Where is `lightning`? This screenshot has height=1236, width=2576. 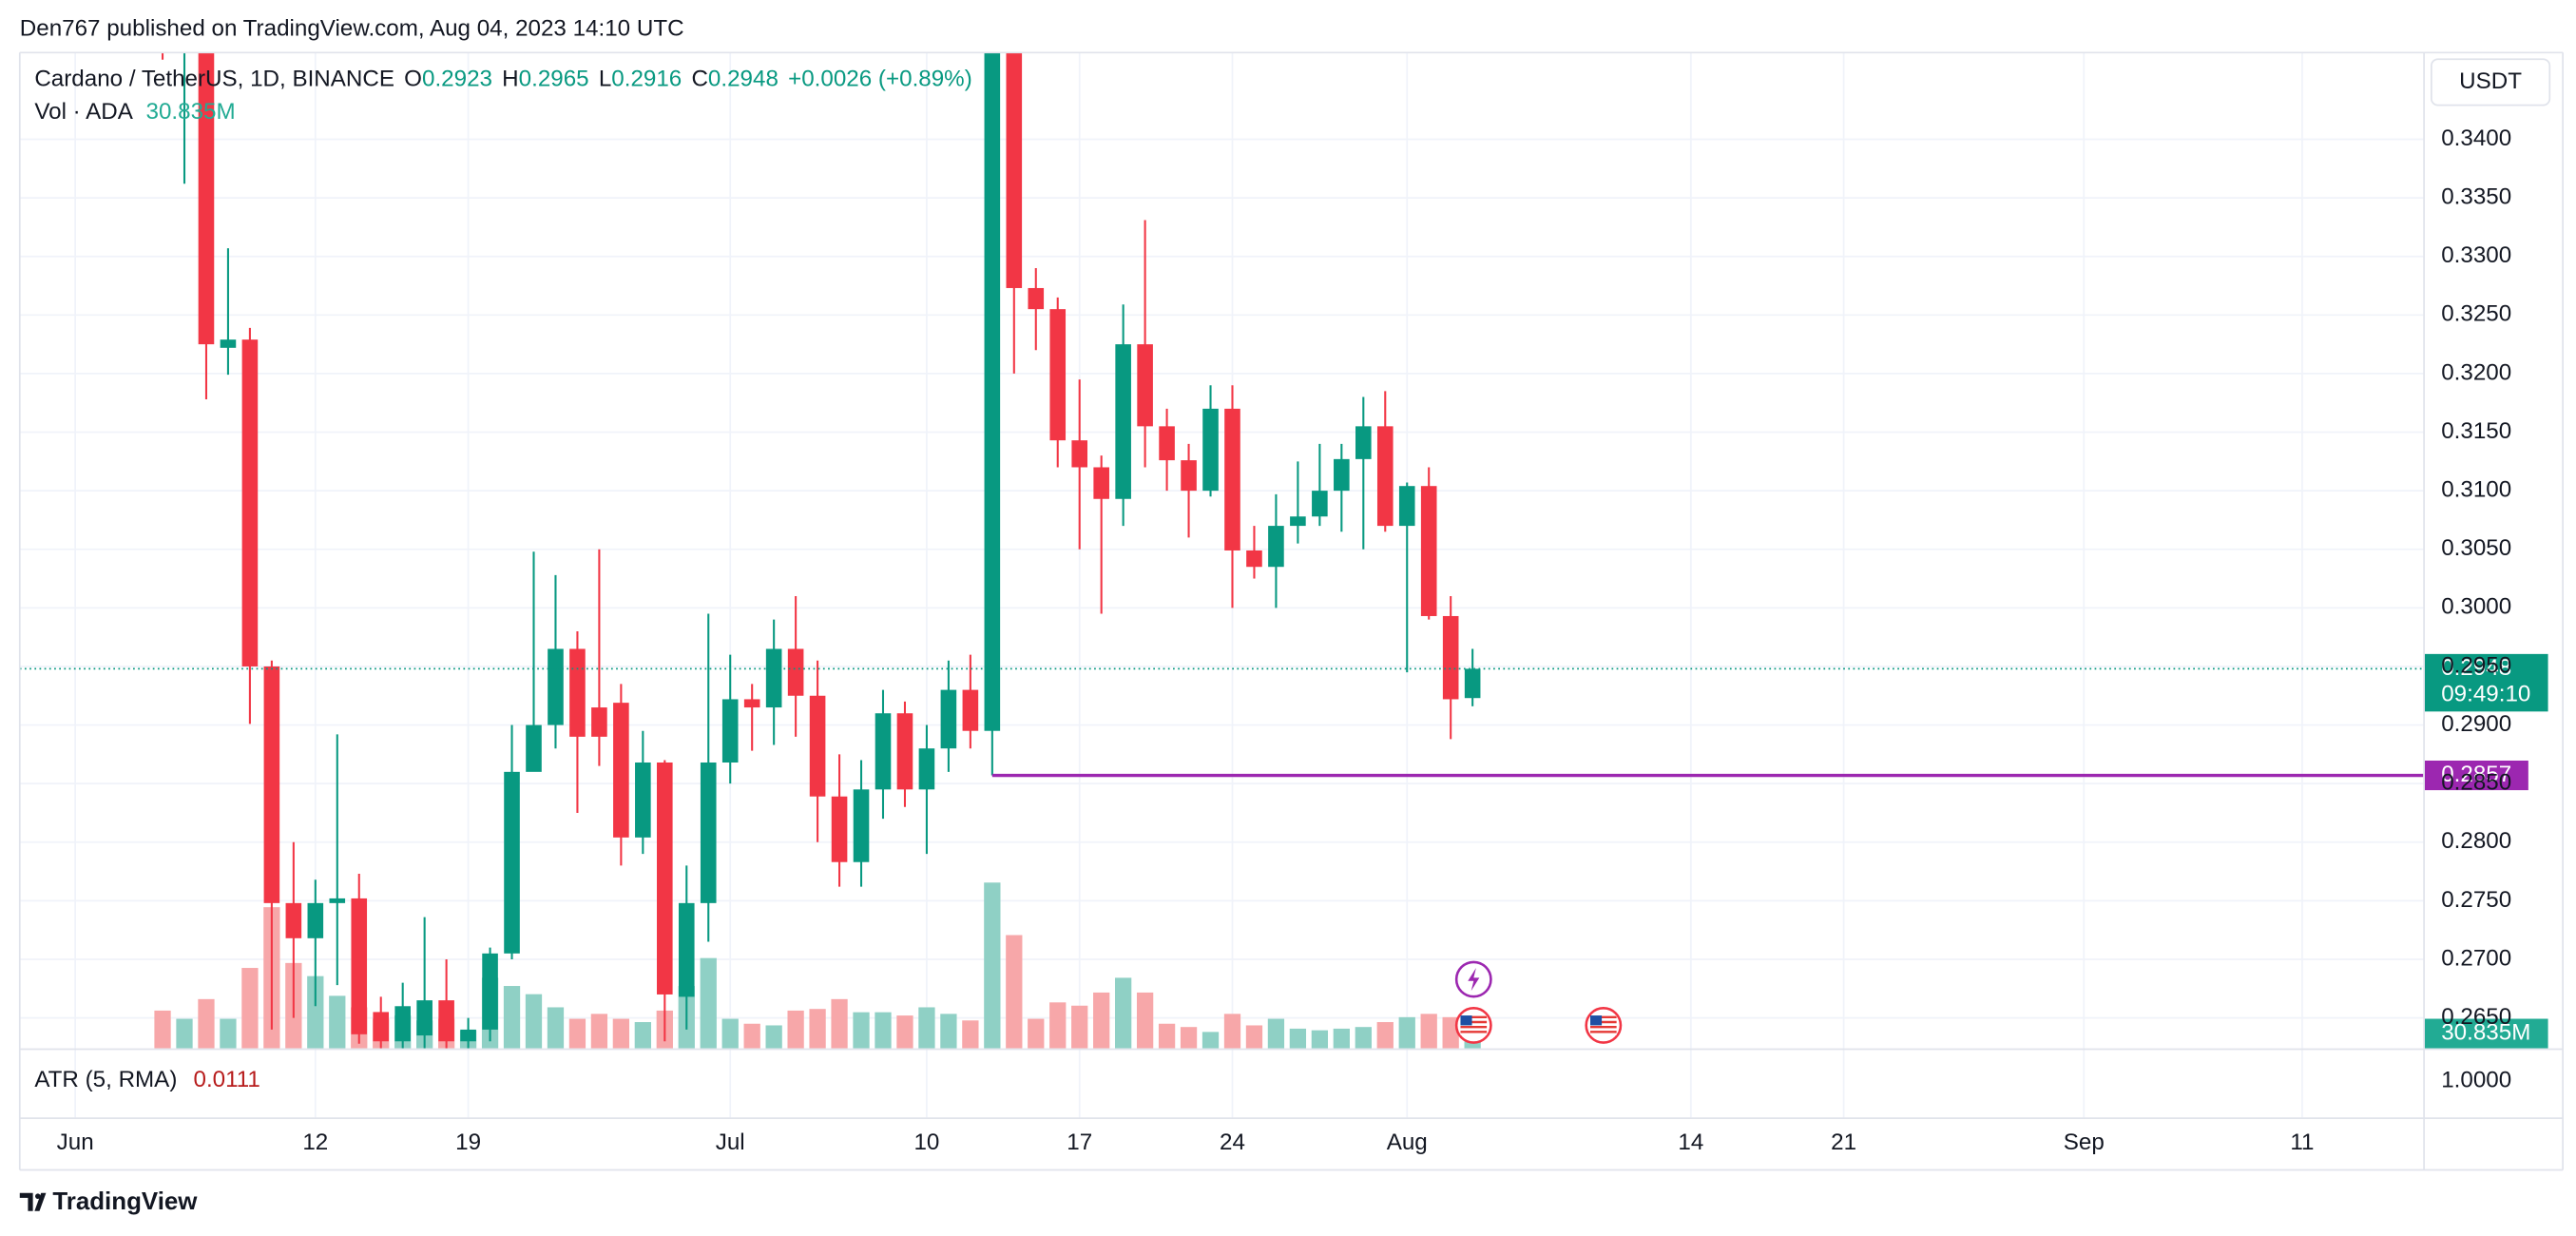 lightning is located at coordinates (1474, 980).